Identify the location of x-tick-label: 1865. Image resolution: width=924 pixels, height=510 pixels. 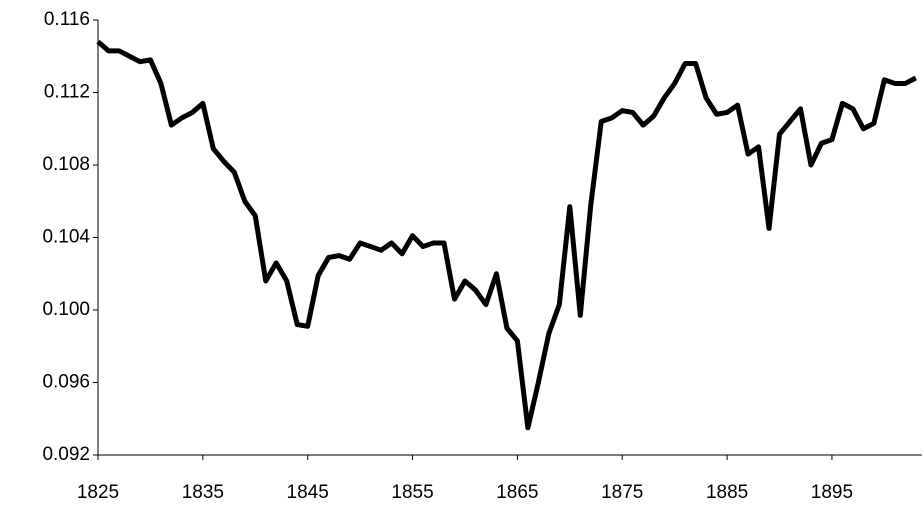
(517, 492).